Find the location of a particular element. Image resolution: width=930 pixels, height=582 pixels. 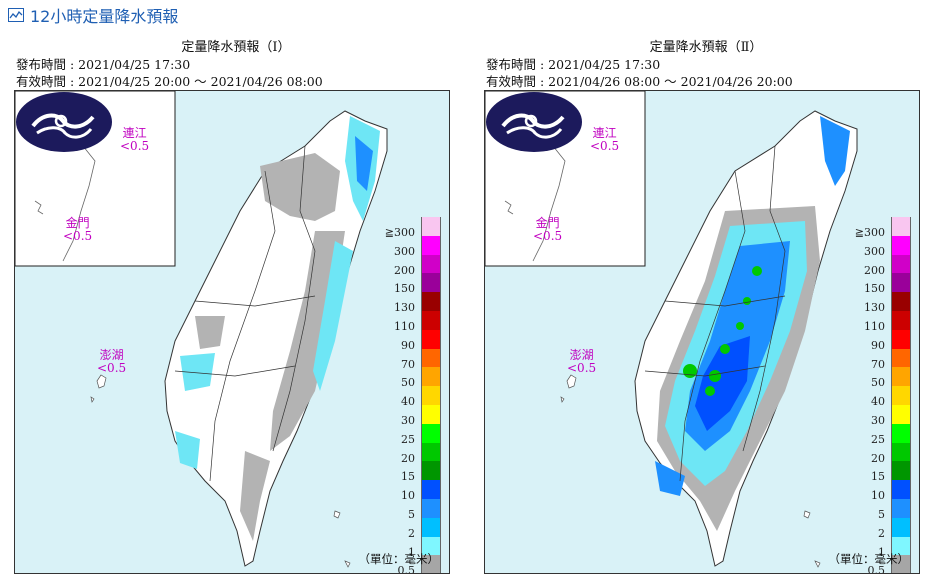

legend-label: 10 is located at coordinates (408, 496).